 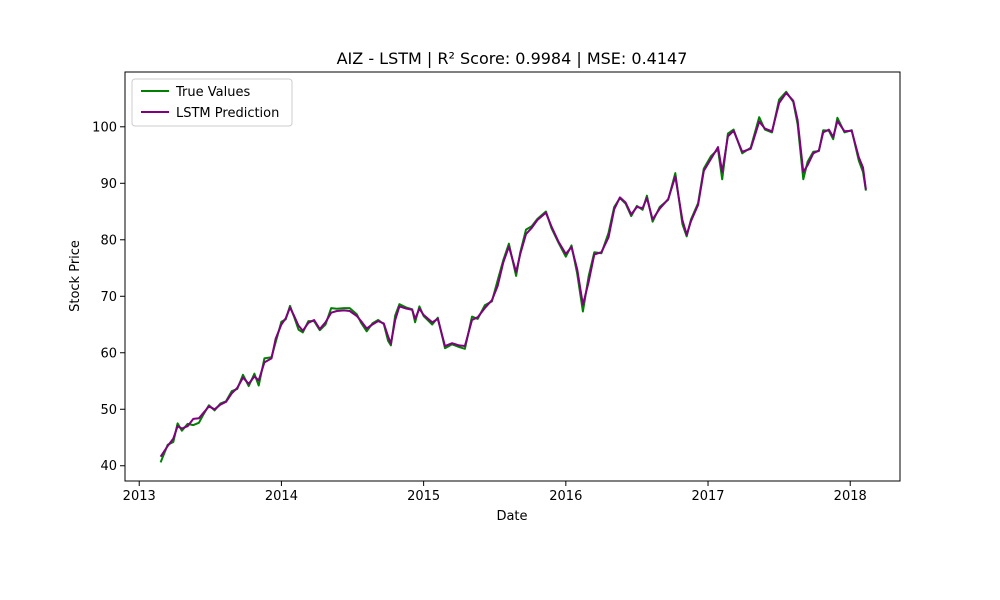 I want to click on legend: True Values LSTM Prediction, so click(x=212, y=102).